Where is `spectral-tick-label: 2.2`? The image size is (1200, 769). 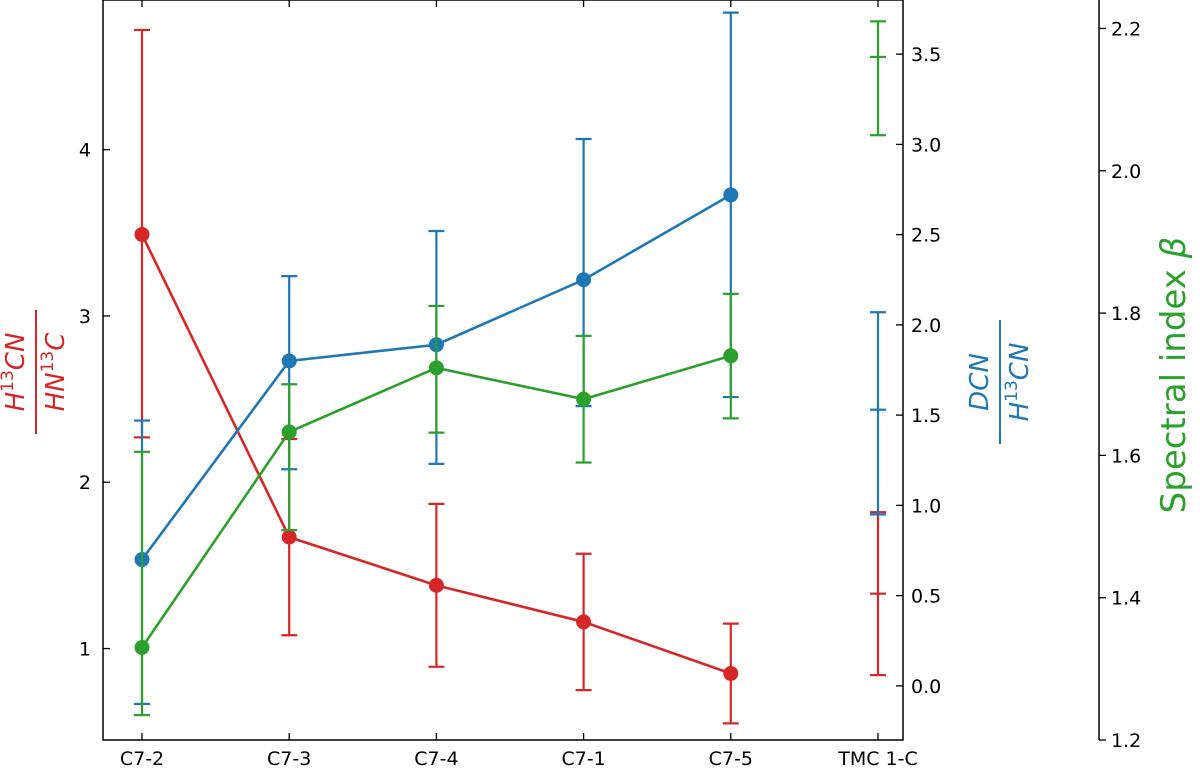 spectral-tick-label: 2.2 is located at coordinates (1126, 29).